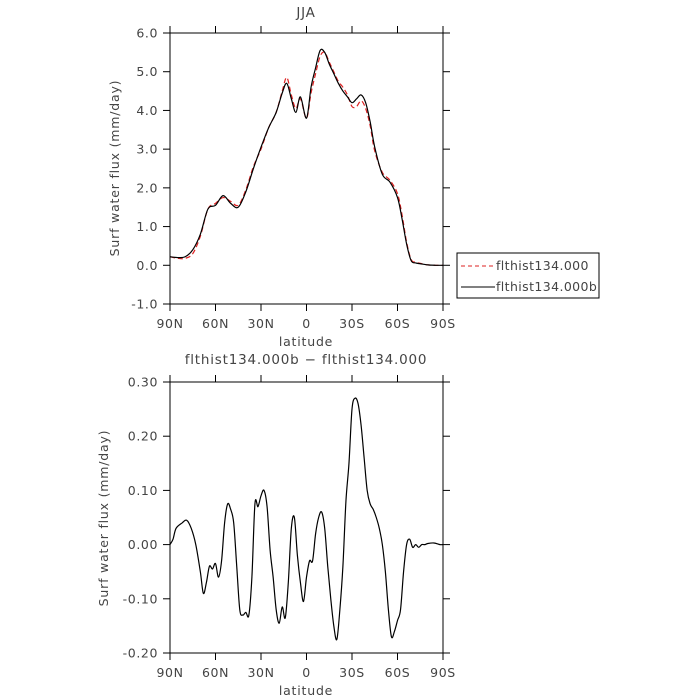 The image size is (700, 700). Describe the element at coordinates (306, 341) in the screenshot. I see `top-chart-x-axis-label: latitude` at that location.